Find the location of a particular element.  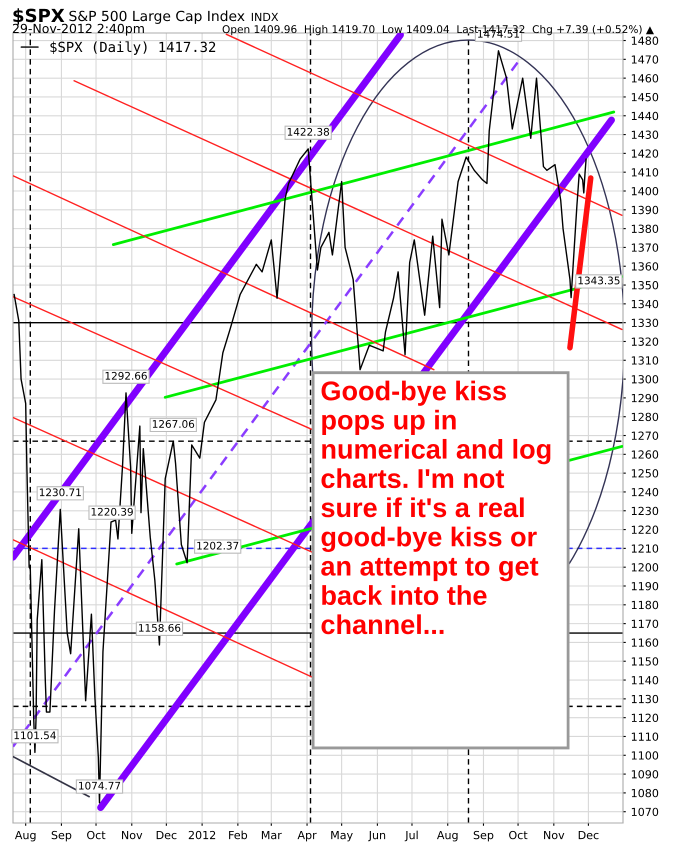

y-tick-label: 1400 is located at coordinates (645, 191).